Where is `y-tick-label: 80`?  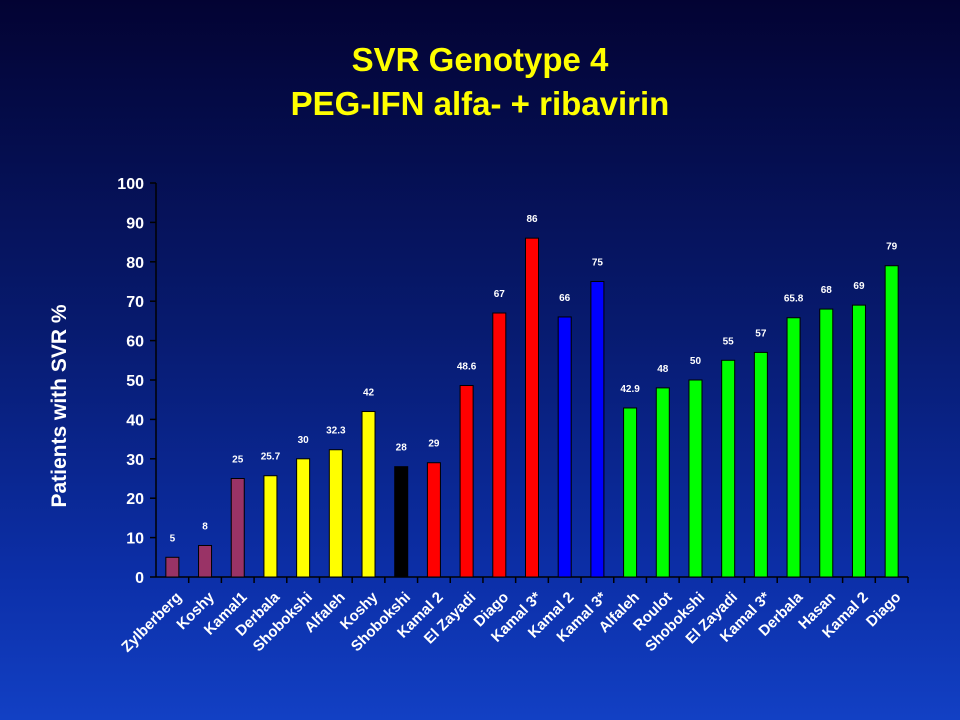
y-tick-label: 80 is located at coordinates (135, 263).